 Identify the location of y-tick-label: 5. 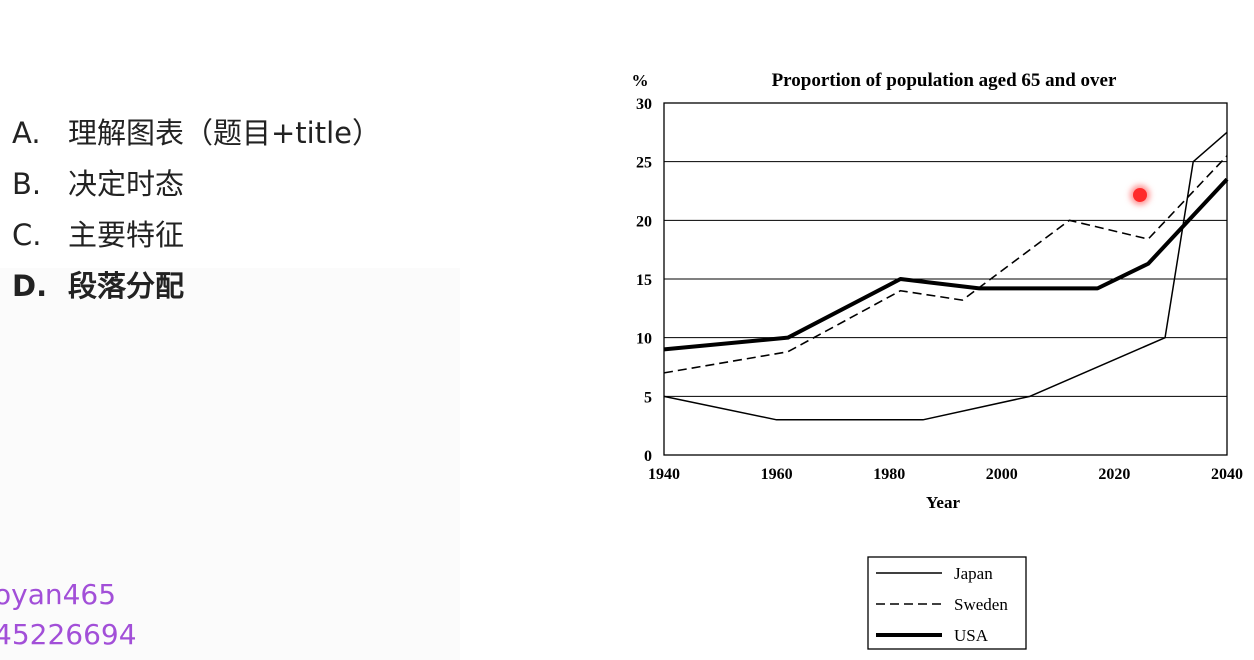
(648, 397).